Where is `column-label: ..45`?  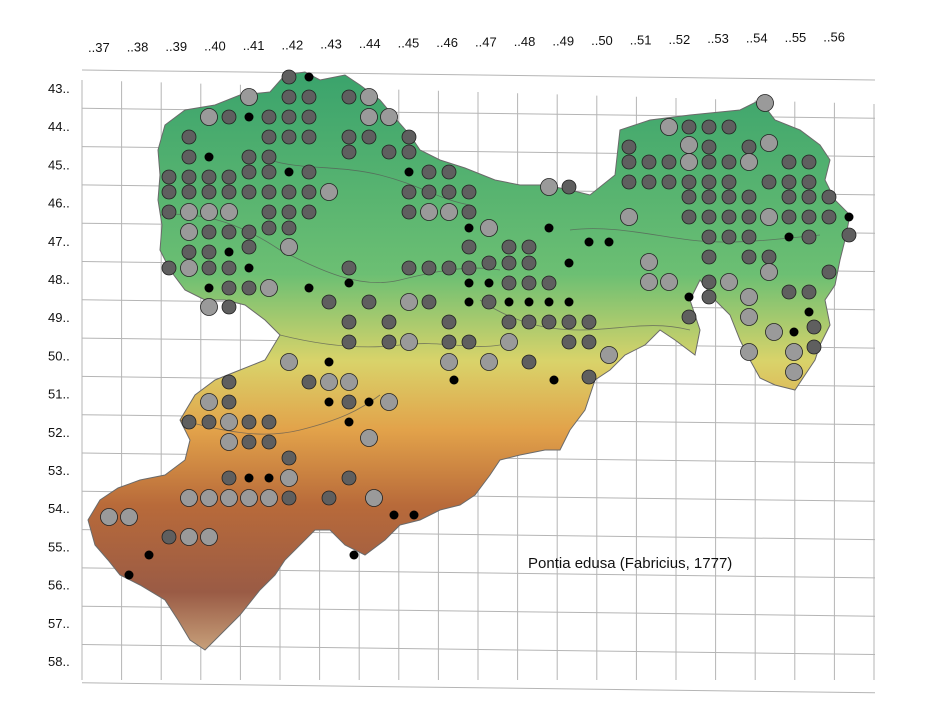
column-label: ..45 is located at coordinates (409, 43).